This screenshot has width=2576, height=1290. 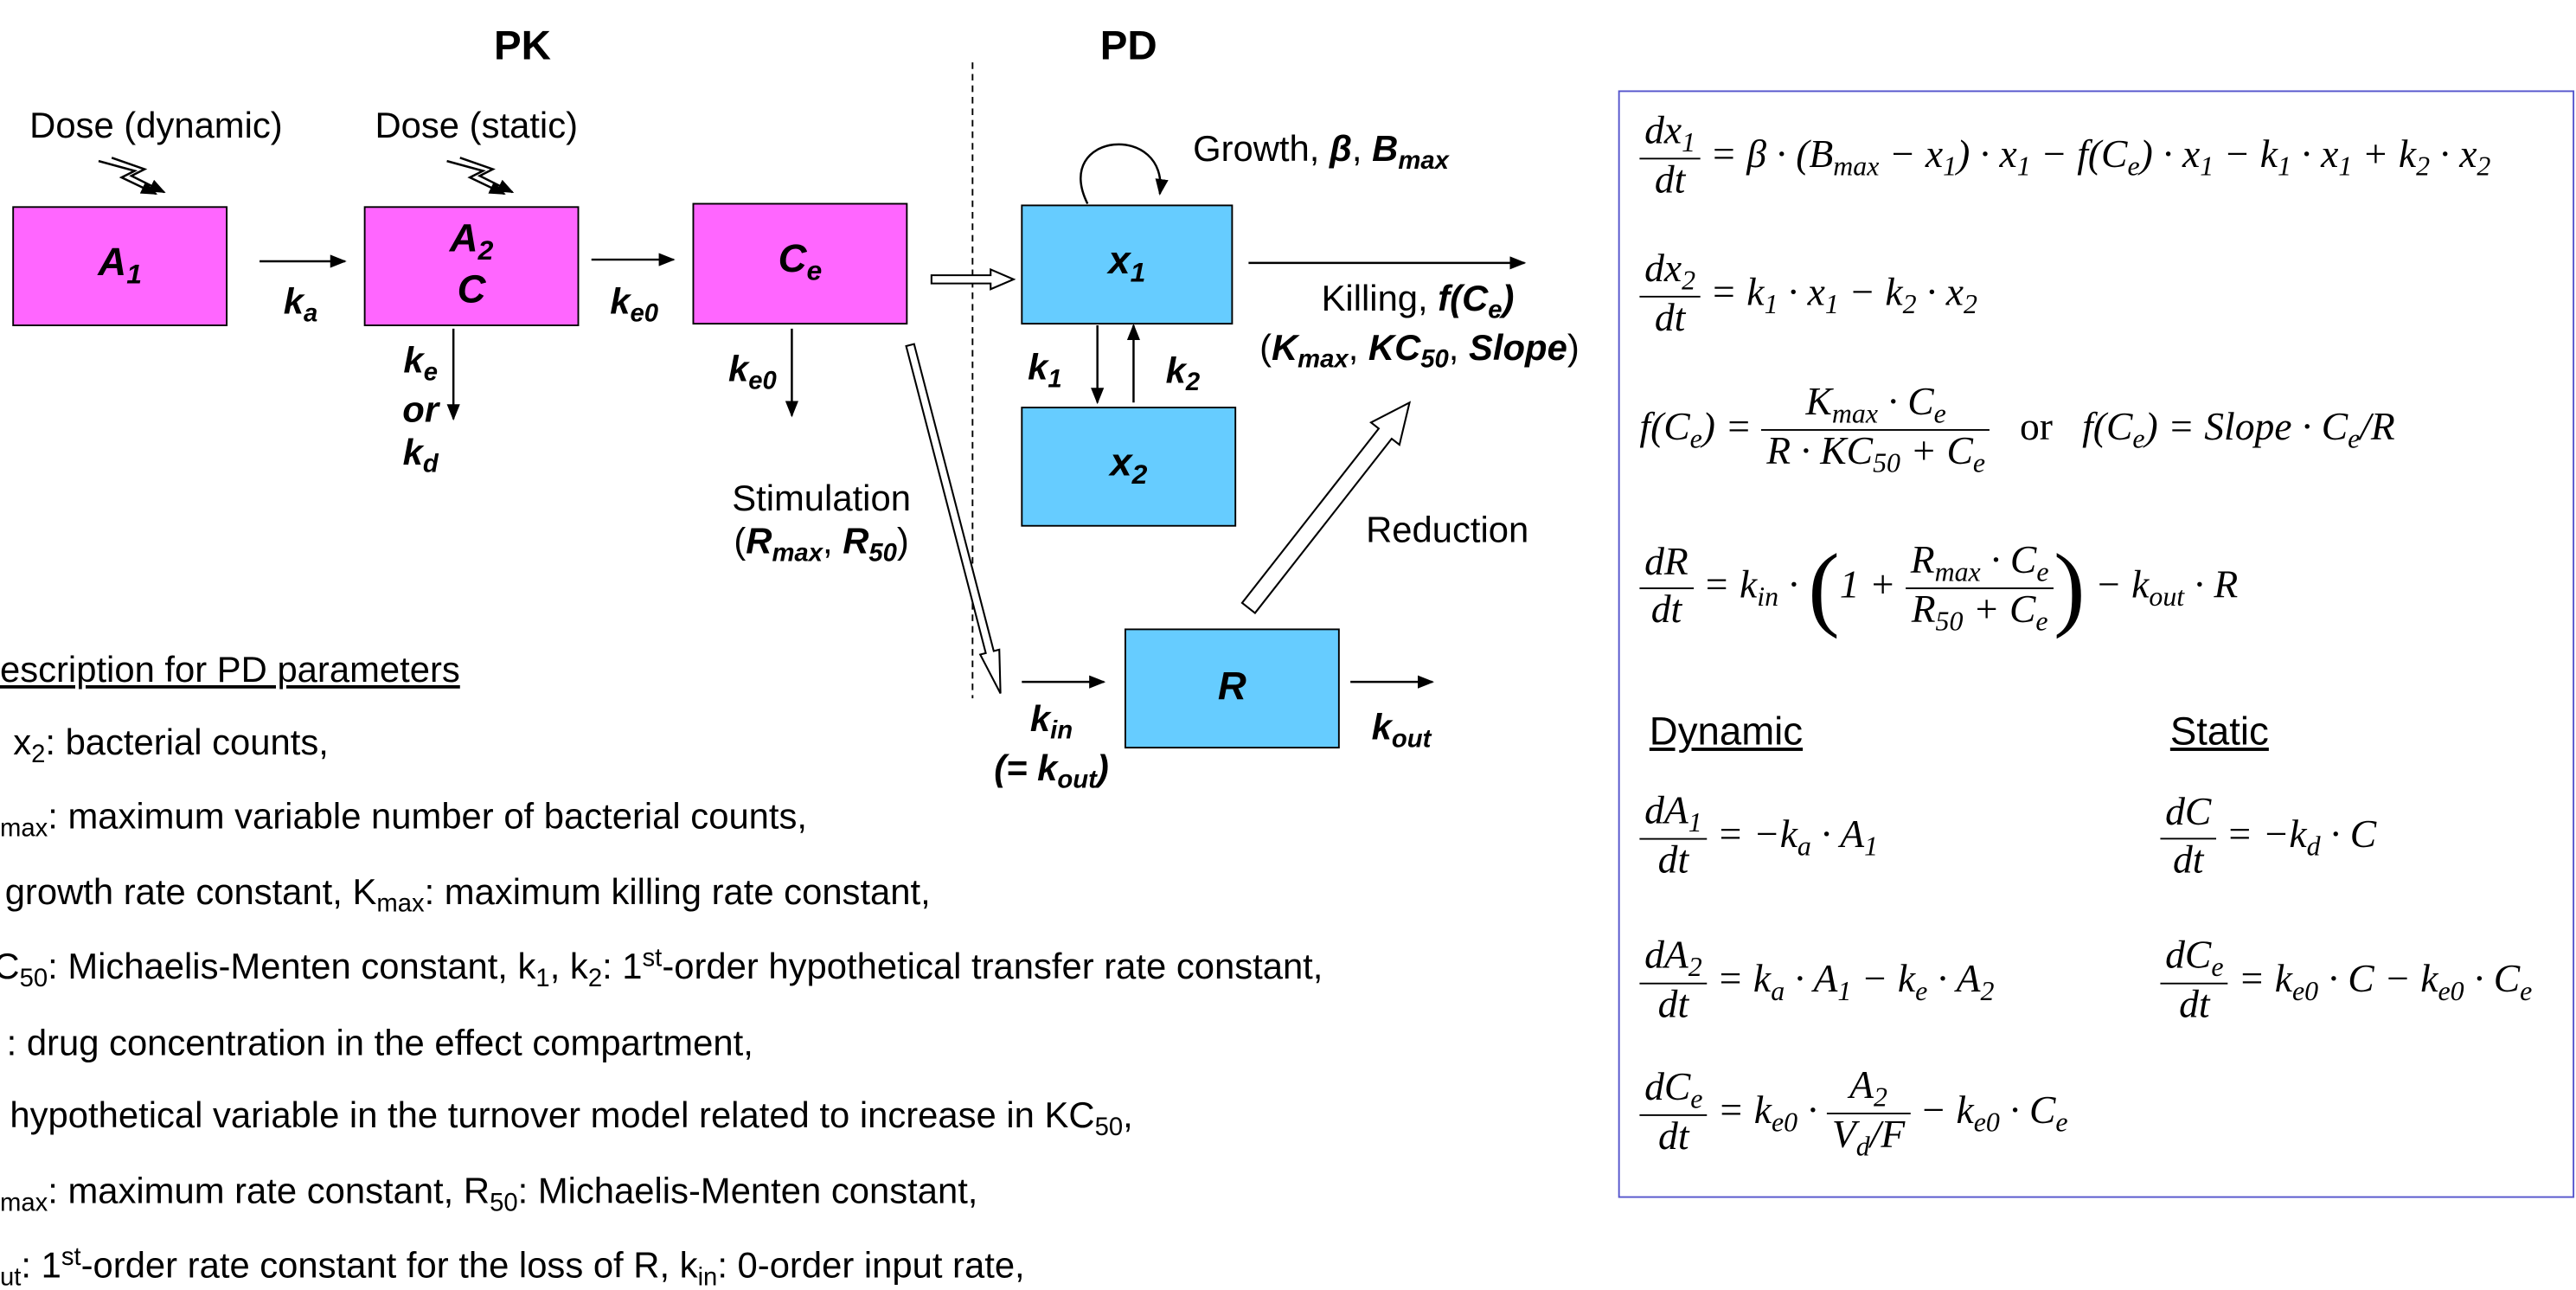 I want to click on text-line: kin, so click(x=1051, y=723).